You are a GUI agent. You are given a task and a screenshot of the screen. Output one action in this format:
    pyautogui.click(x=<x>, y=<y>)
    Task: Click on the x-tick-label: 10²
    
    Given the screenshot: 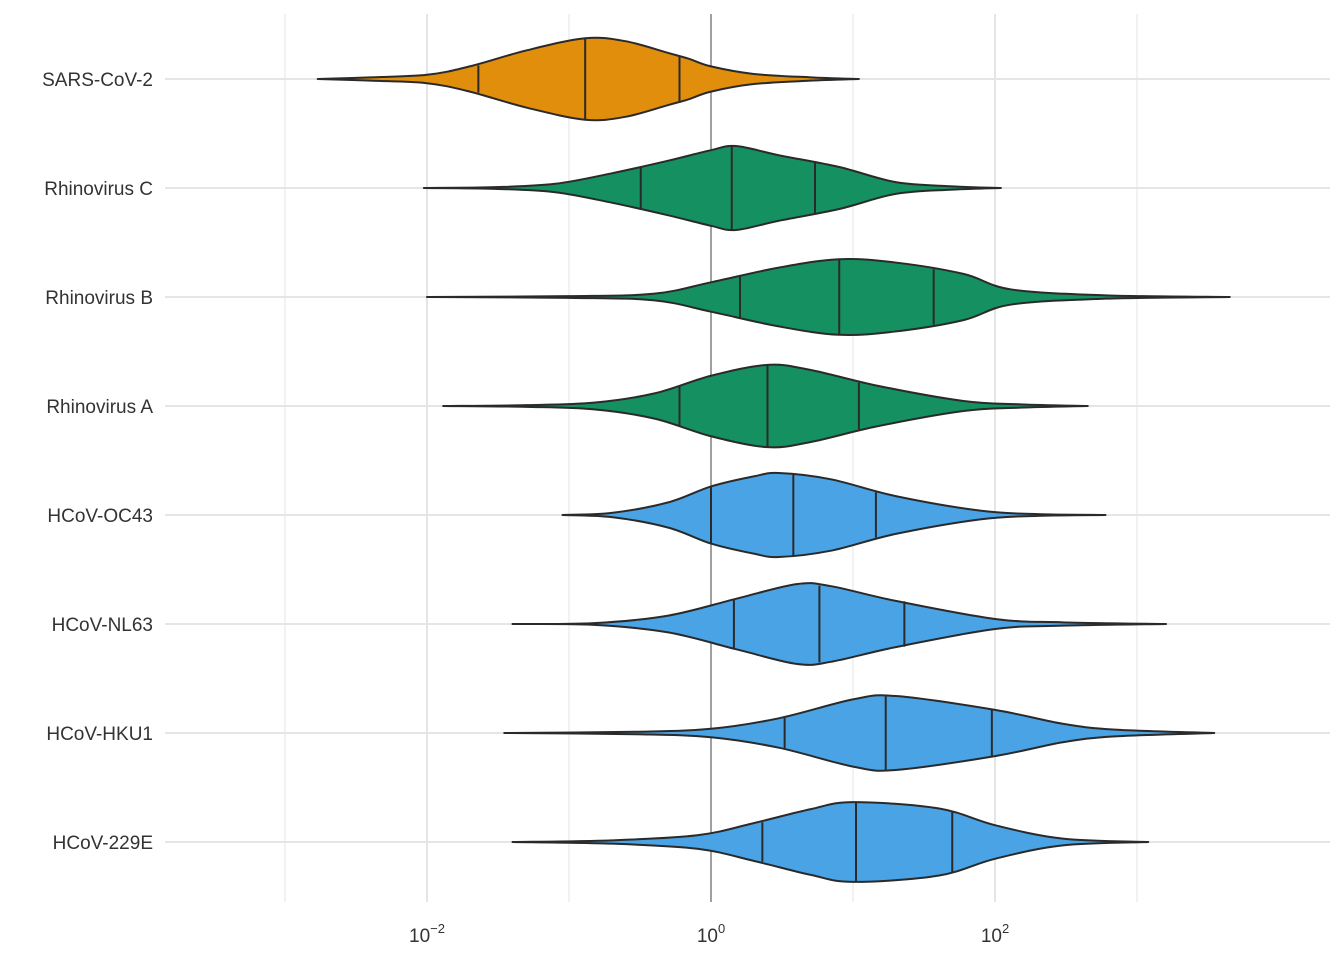 What is the action you would take?
    pyautogui.click(x=995, y=934)
    